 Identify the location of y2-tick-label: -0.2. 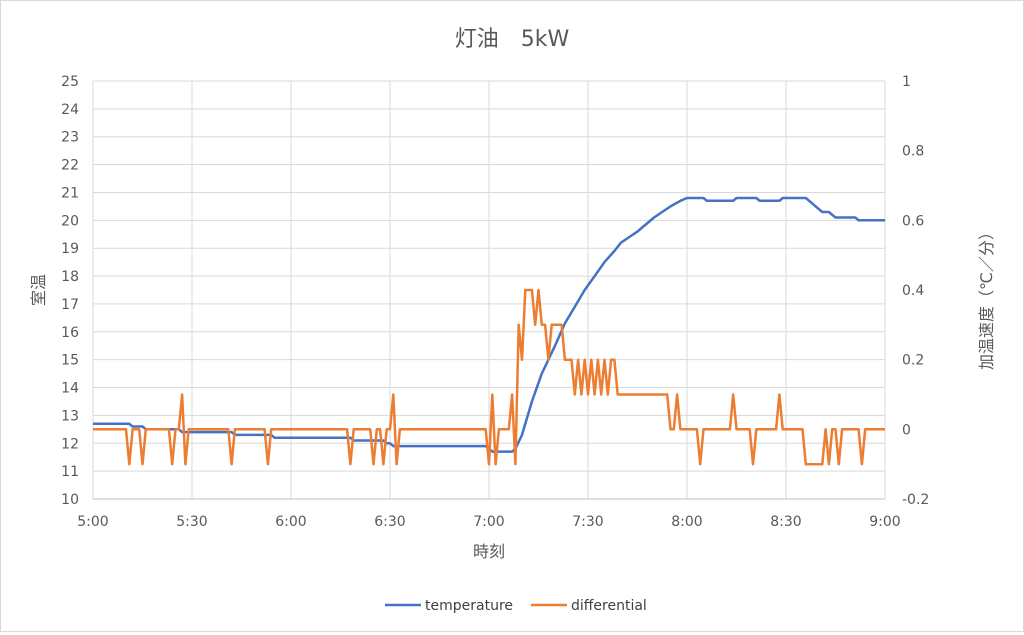
(915, 500).